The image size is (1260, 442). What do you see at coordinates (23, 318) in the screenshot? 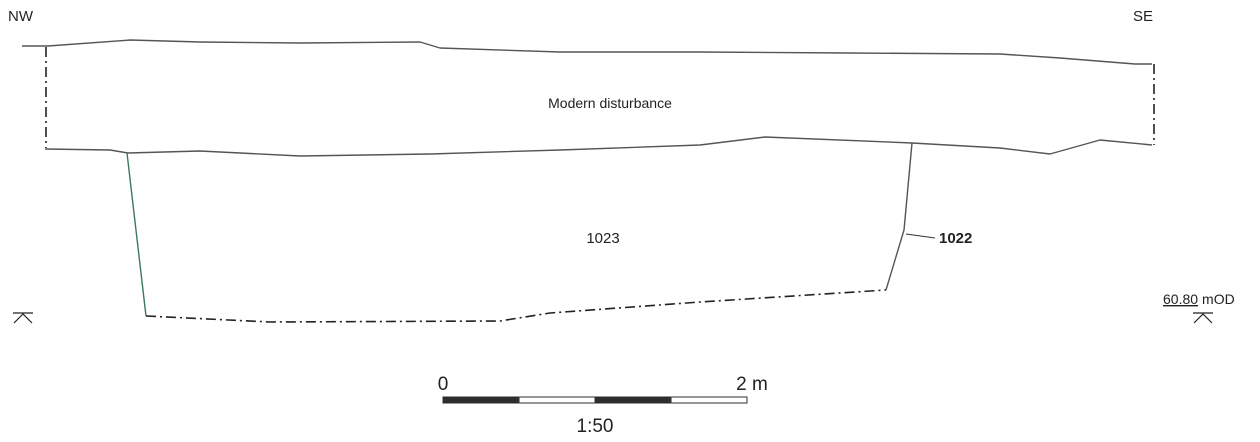
I see `datum-marker-left` at bounding box center [23, 318].